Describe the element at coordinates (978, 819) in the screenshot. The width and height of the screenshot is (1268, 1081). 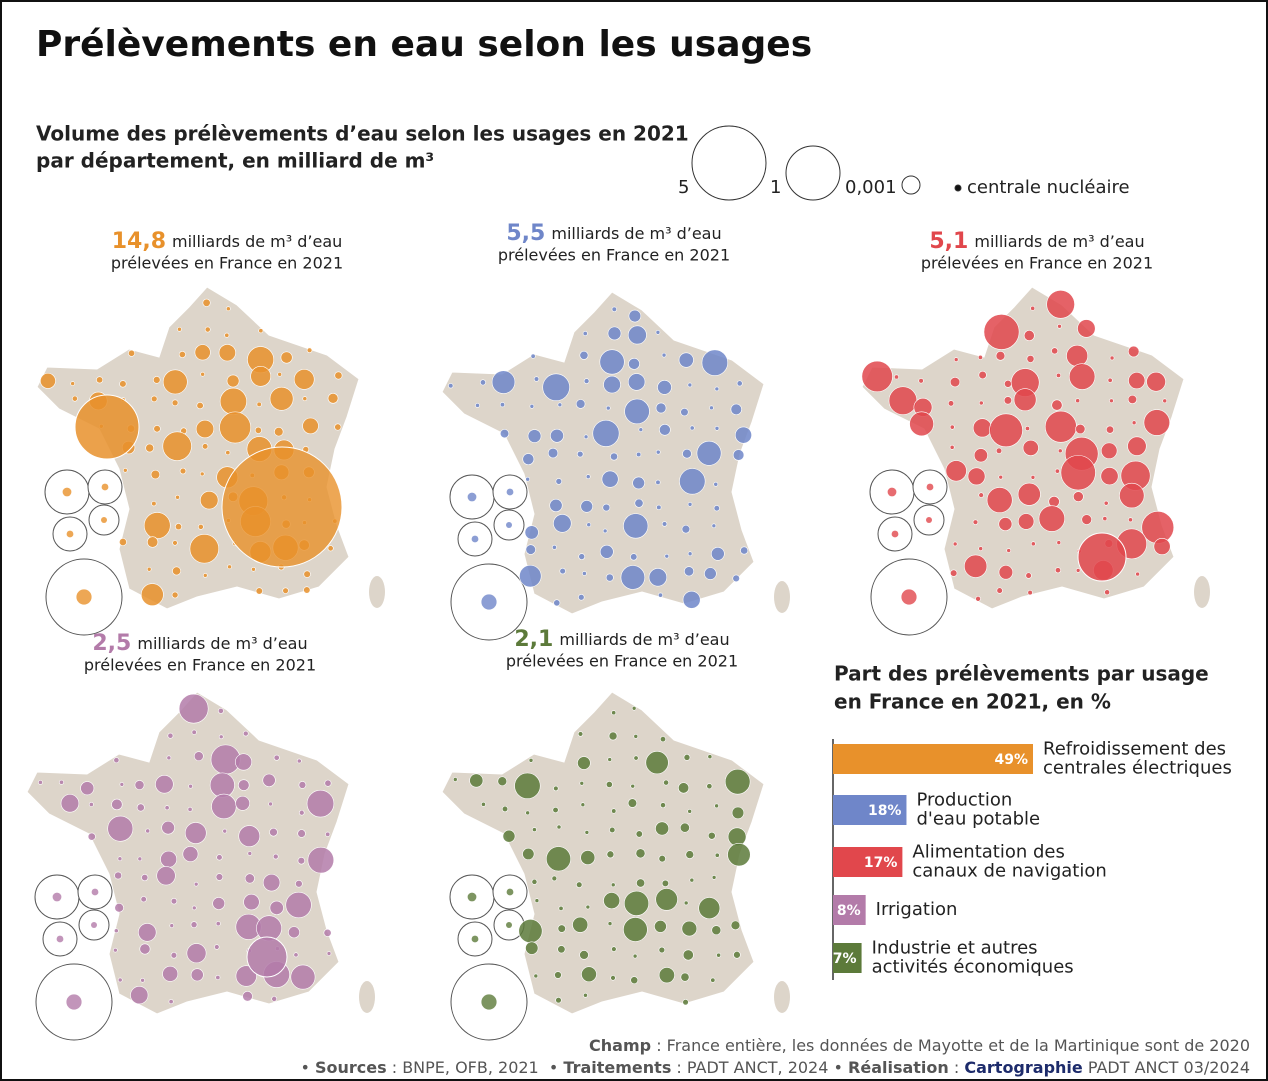
I see `category-label: d'eau potable` at that location.